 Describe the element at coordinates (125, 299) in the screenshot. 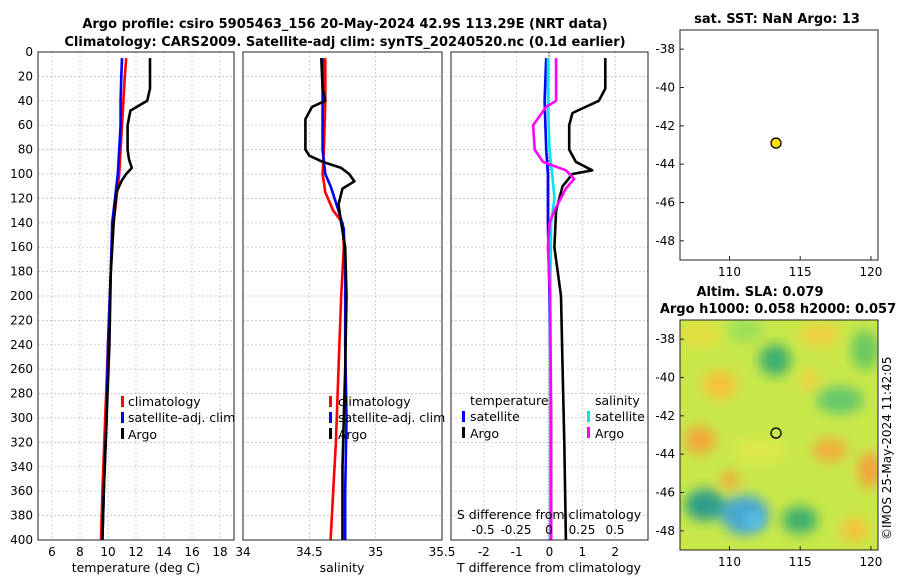

I see `temperature-lines` at that location.